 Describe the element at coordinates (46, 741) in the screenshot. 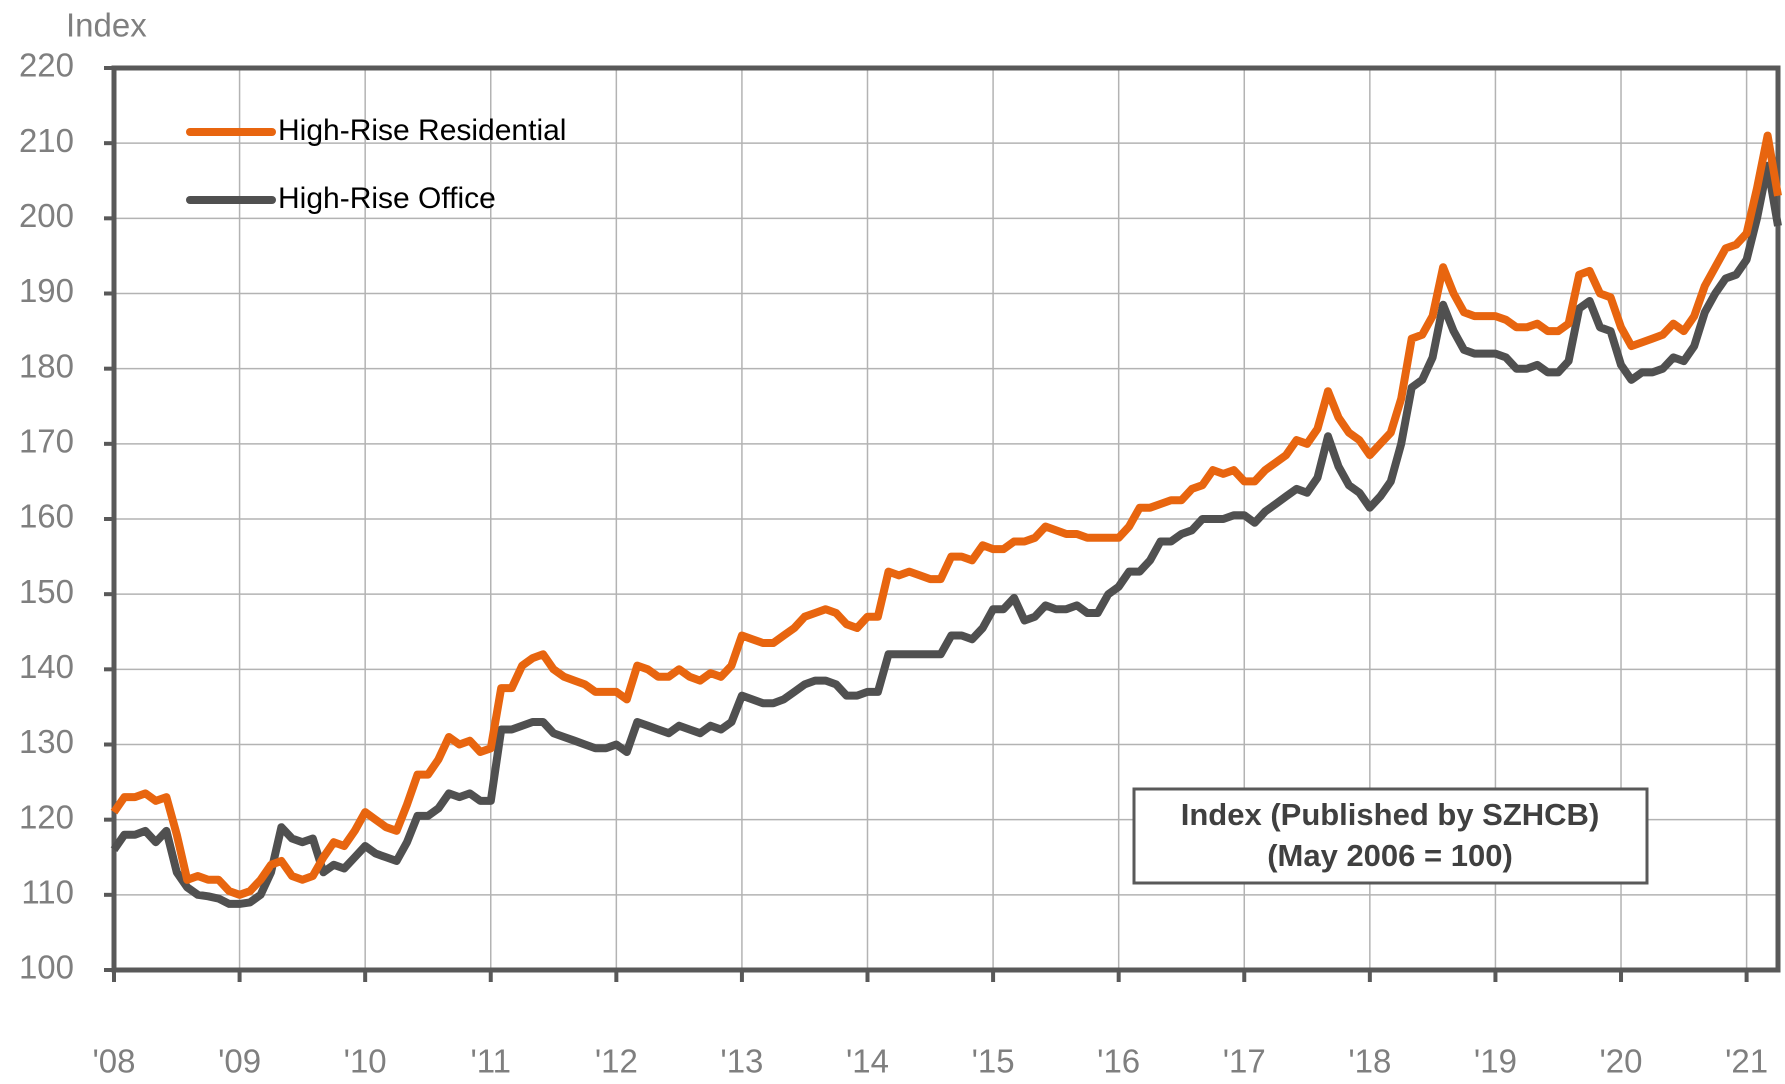

I see `y-tick-label: 130` at that location.